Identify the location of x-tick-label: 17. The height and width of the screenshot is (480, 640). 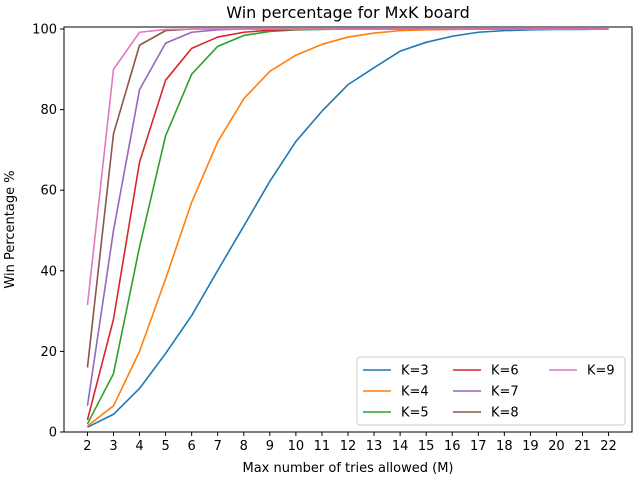
(478, 446).